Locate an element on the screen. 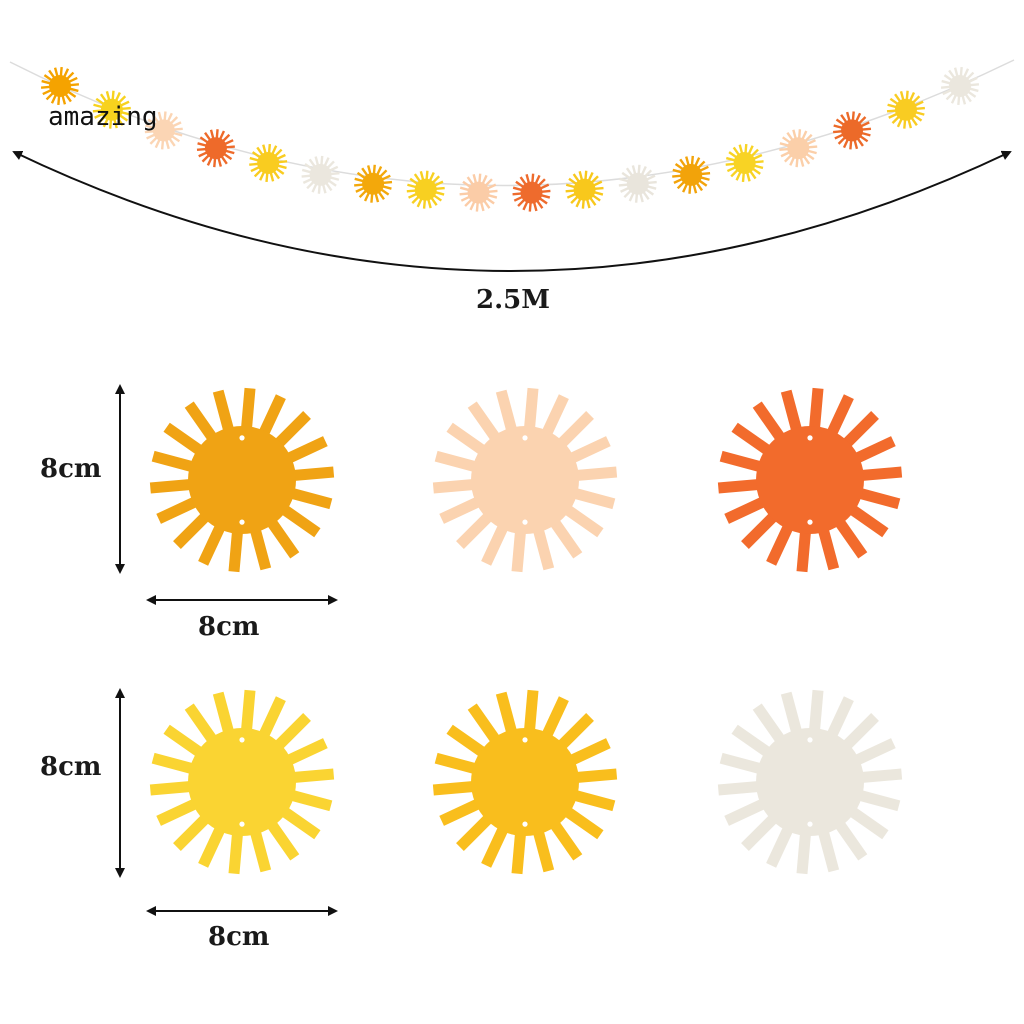  row1-height-label: 8cm is located at coordinates (71, 469).